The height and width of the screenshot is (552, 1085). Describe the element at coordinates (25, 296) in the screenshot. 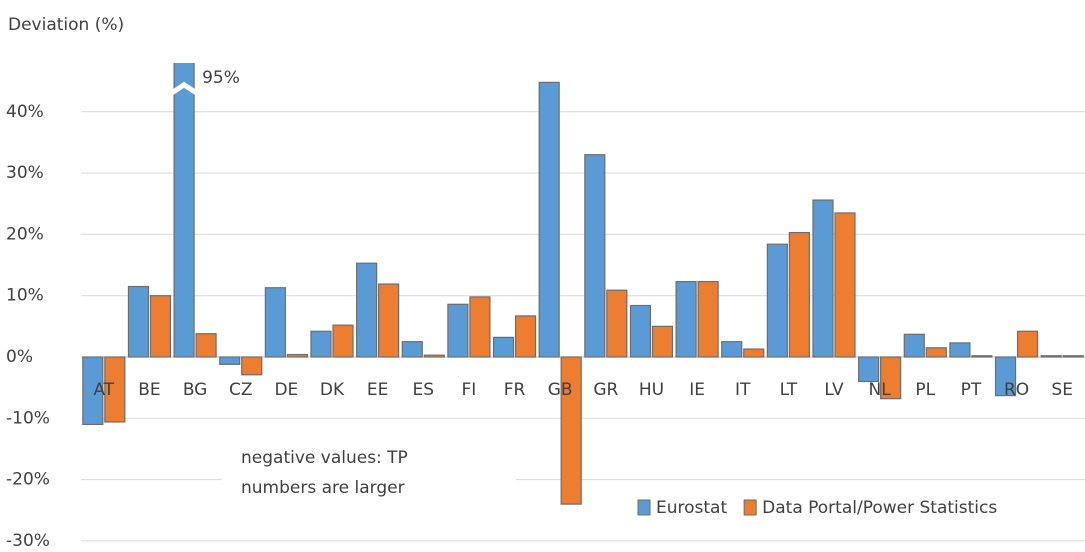

I see `y-tick-label: 10%` at that location.